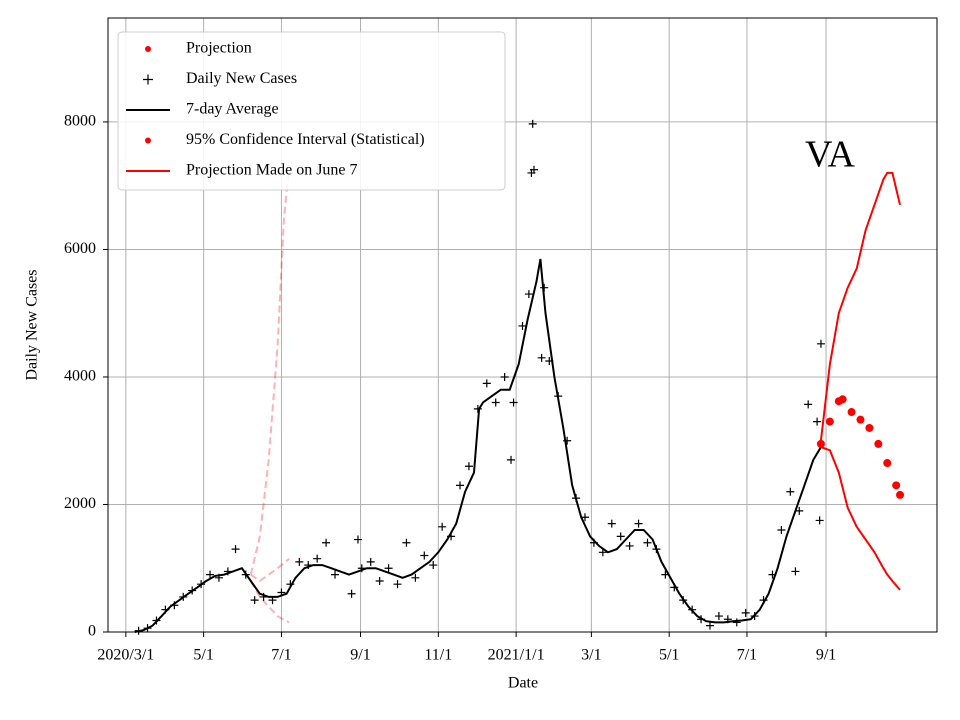  What do you see at coordinates (80, 121) in the screenshot?
I see `y-tick-label: 8000` at bounding box center [80, 121].